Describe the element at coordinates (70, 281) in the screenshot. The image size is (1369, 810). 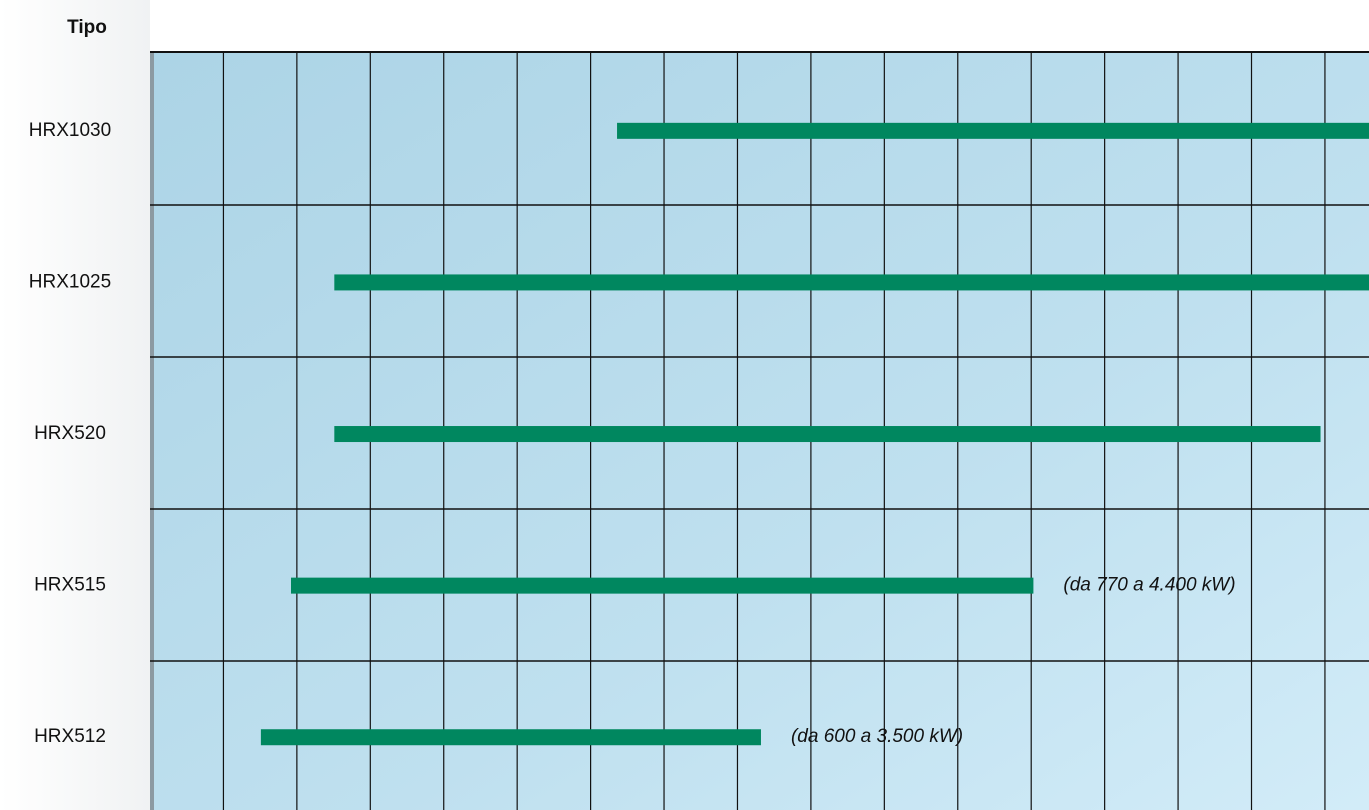
I see `y-tick-label: HRX1025` at that location.